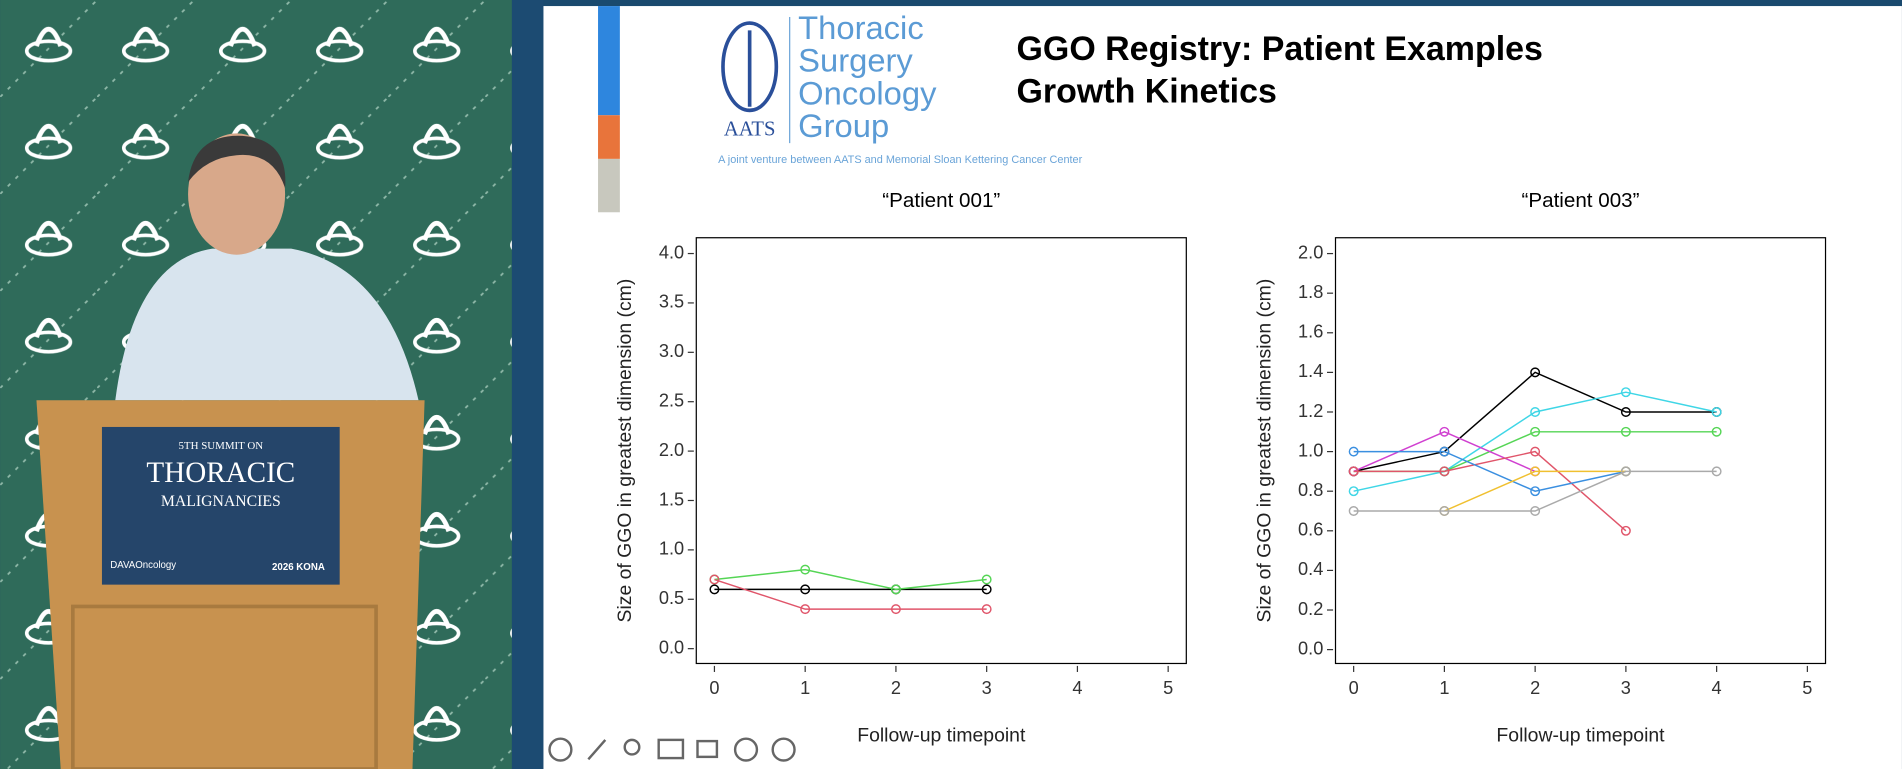  What do you see at coordinates (855, 60) in the screenshot?
I see `logo-name: Surgery` at bounding box center [855, 60].